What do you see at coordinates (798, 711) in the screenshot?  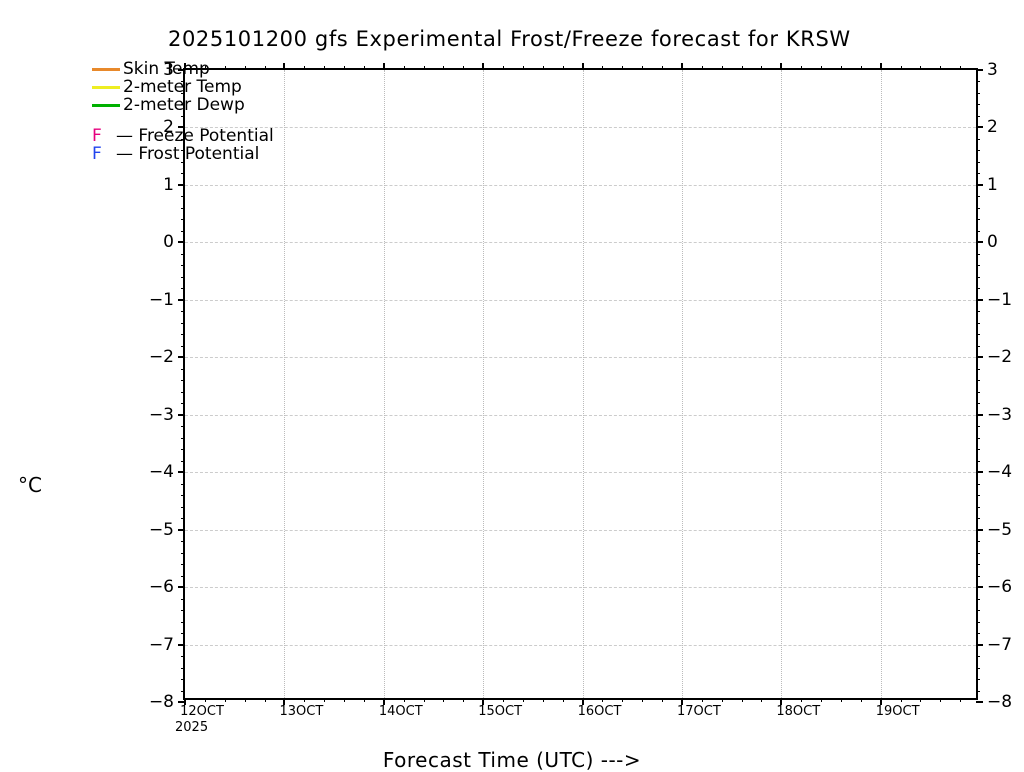 I see `x-axis-tick-label: 18OCT` at bounding box center [798, 711].